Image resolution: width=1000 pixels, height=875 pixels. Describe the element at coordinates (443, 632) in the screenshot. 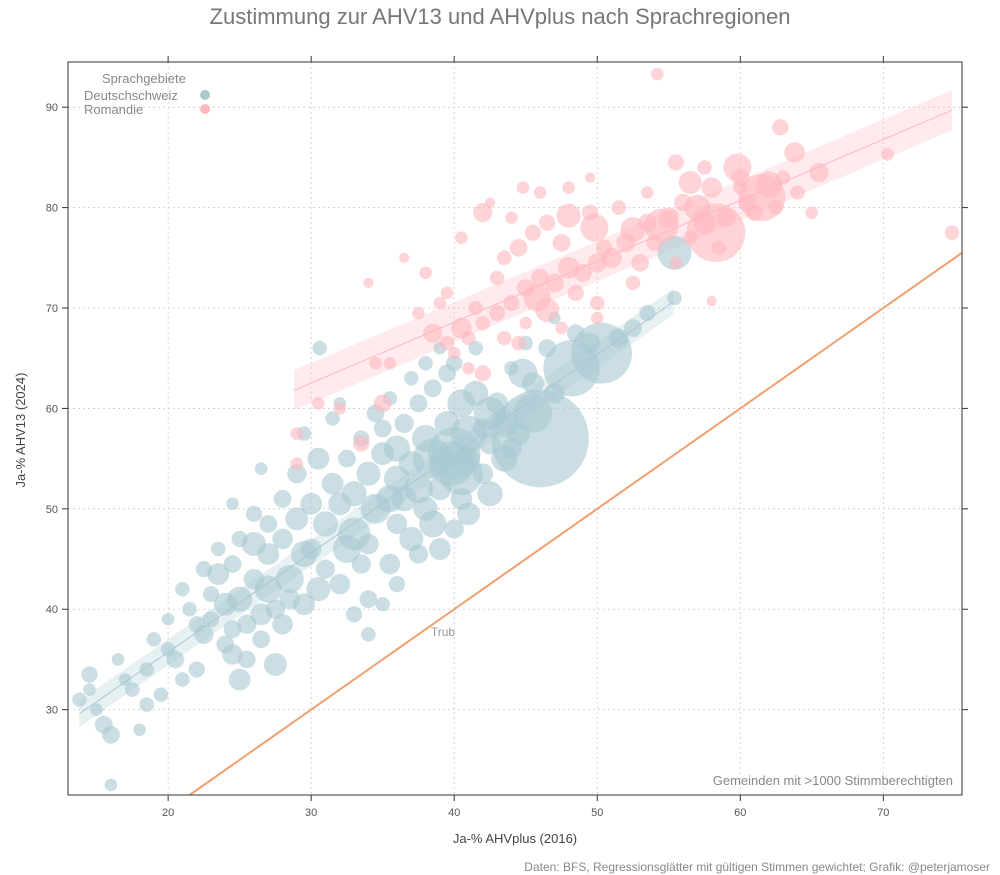

I see `annotation-trub: Trub` at that location.